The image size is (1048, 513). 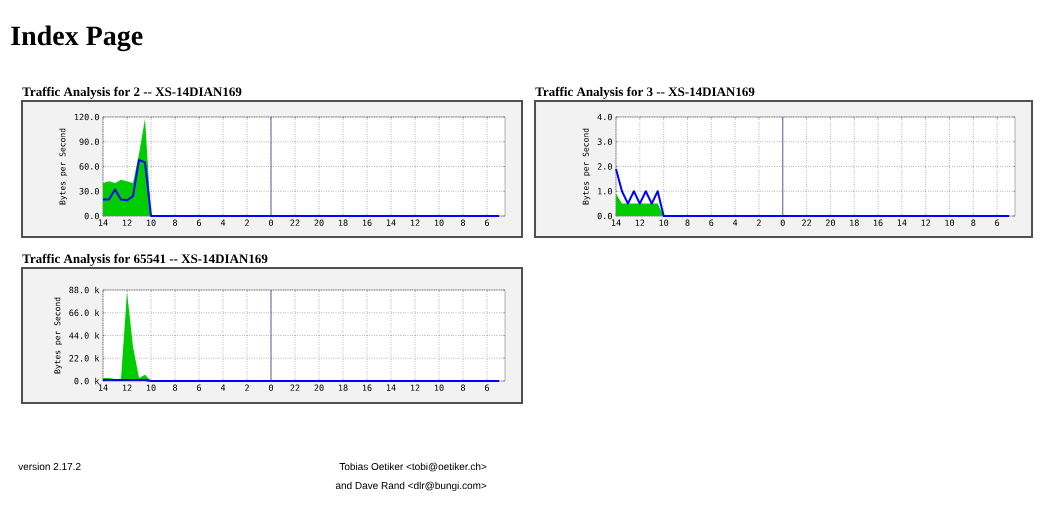 I want to click on y-tick-label: 90.0, so click(x=89, y=141).